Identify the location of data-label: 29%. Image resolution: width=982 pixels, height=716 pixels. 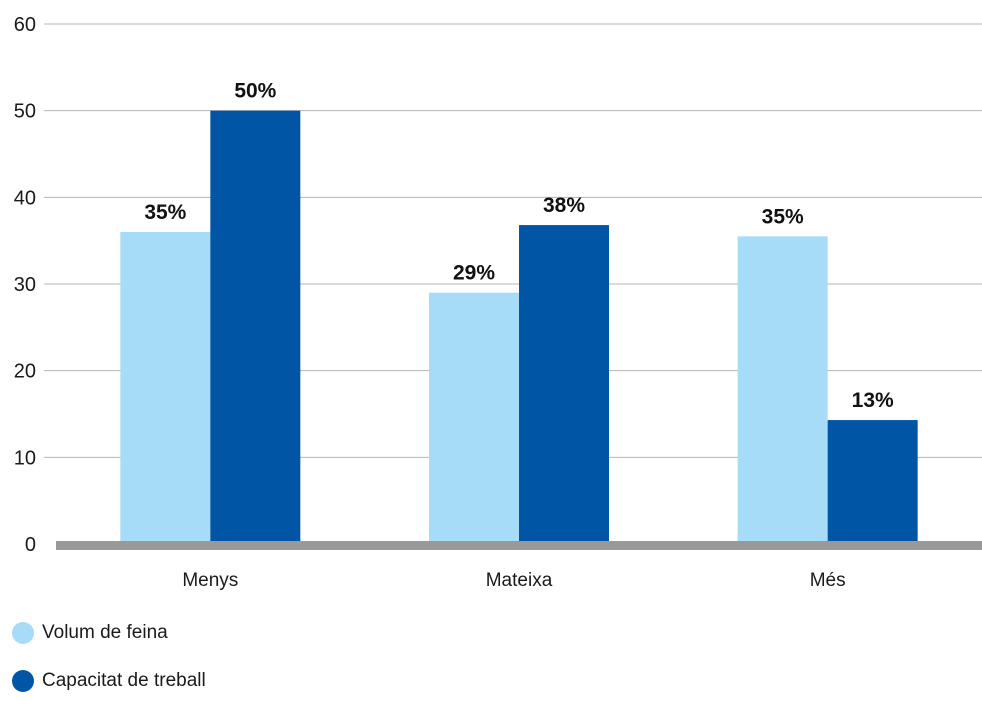
(474, 273).